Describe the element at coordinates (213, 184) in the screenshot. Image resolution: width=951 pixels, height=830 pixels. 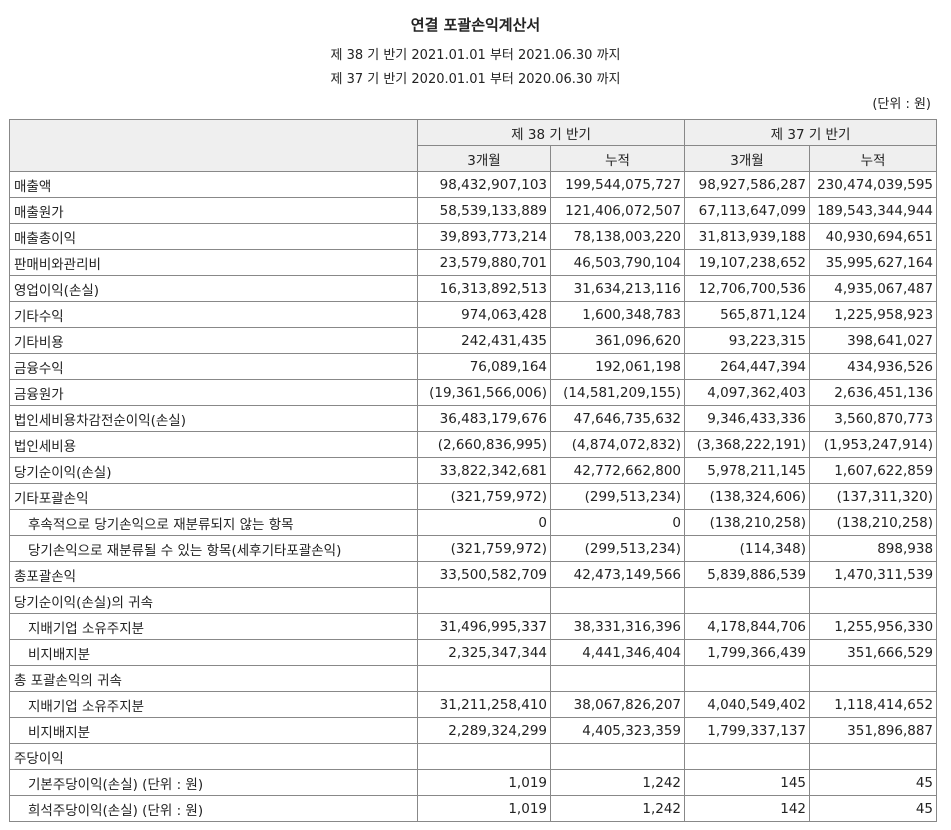
I see `row-label: 매출액` at that location.